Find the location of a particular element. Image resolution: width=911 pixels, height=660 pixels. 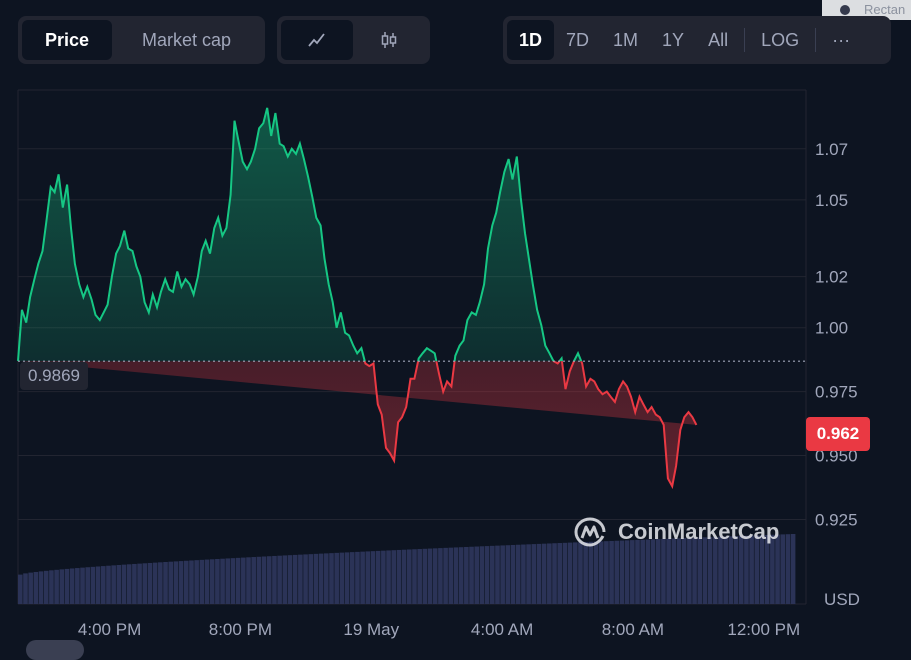

overlay-tooltip: Rectan is located at coordinates (866, 10).